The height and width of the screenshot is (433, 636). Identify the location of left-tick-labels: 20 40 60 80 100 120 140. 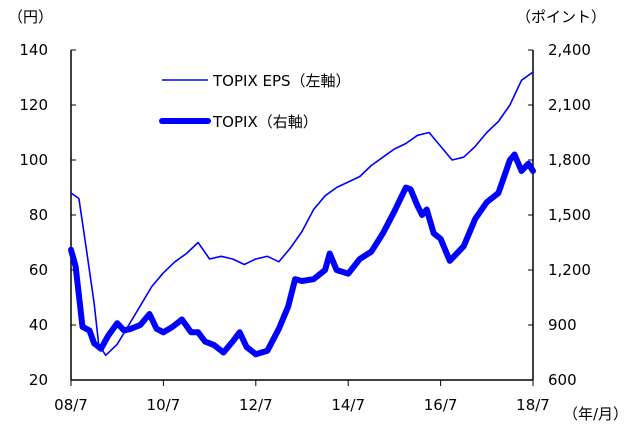
(47, 215).